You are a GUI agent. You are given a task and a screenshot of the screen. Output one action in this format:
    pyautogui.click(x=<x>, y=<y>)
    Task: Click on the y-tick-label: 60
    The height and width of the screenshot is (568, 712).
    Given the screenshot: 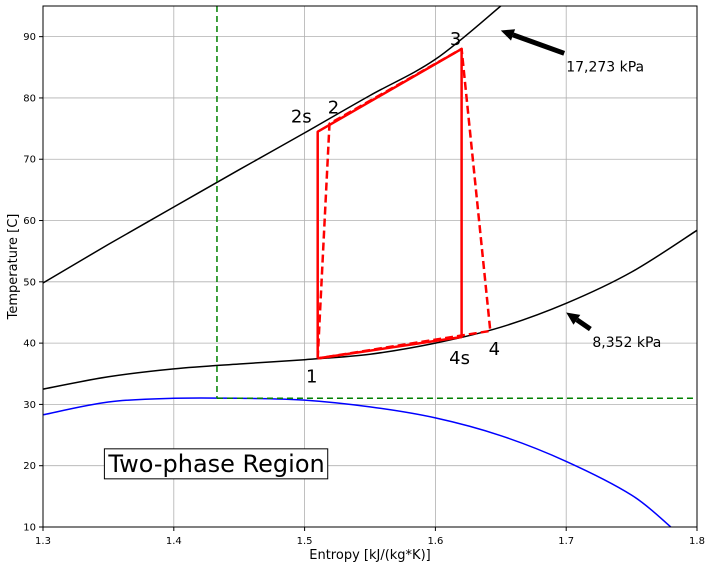 What is the action you would take?
    pyautogui.click(x=29, y=221)
    